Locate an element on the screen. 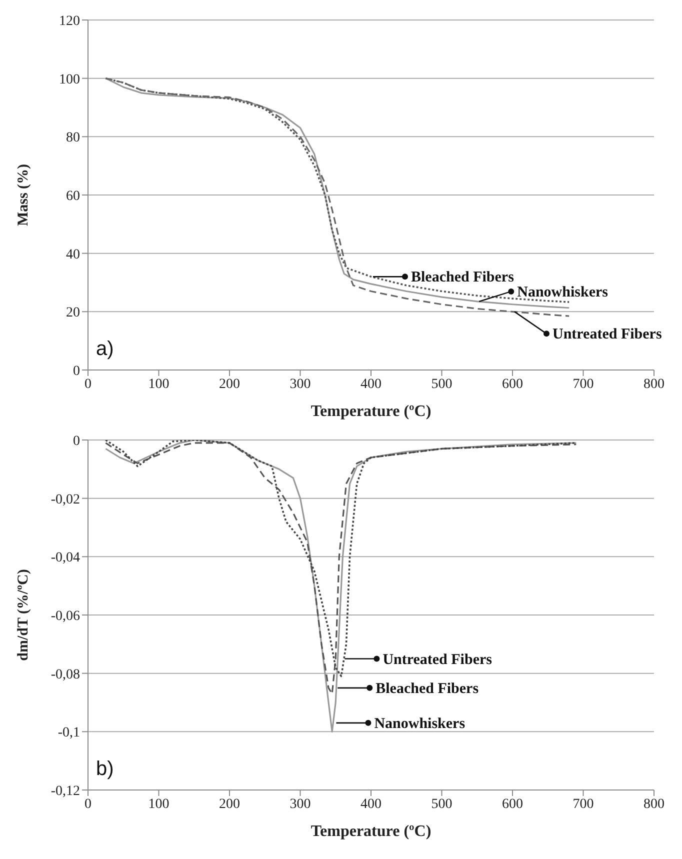  y-tick-label: -0,02 is located at coordinates (65, 500).